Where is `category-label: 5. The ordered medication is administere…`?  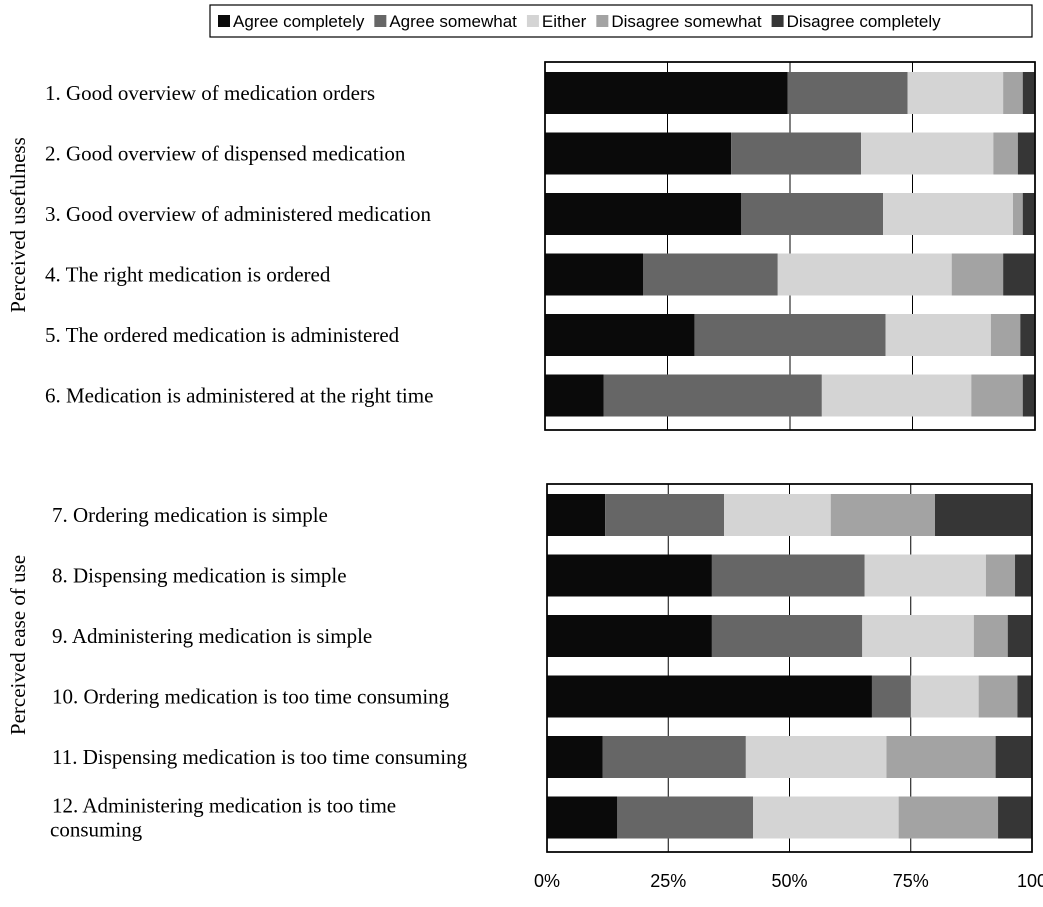 category-label: 5. The ordered medication is administere… is located at coordinates (222, 335).